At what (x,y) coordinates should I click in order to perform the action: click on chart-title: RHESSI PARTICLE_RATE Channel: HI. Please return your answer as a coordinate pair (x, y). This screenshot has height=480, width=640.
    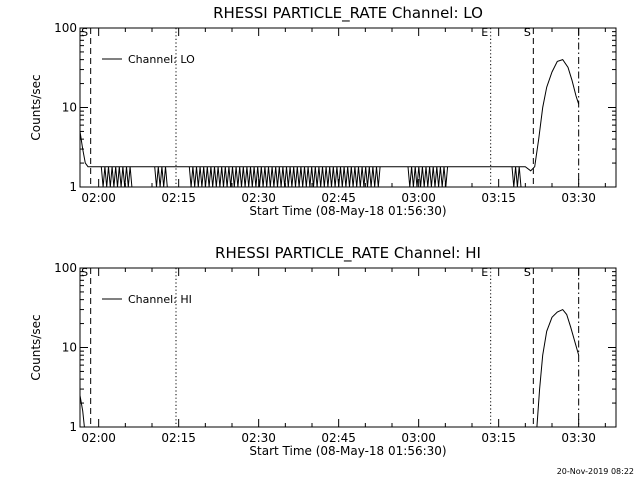
    Looking at the image, I should click on (348, 253).